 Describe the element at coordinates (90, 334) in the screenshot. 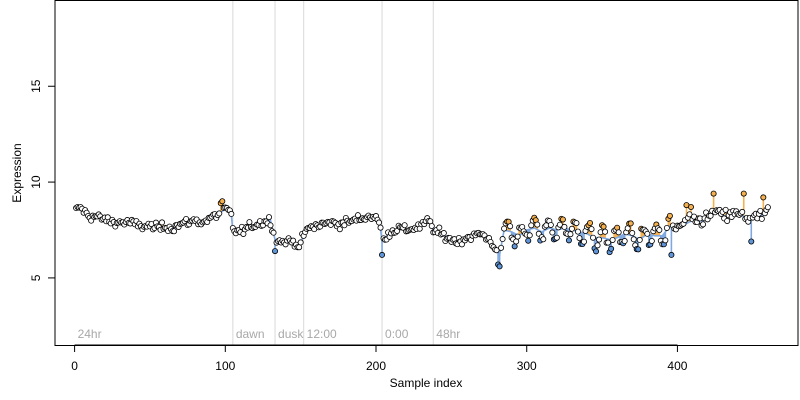

I see `region-label: 24hr` at that location.